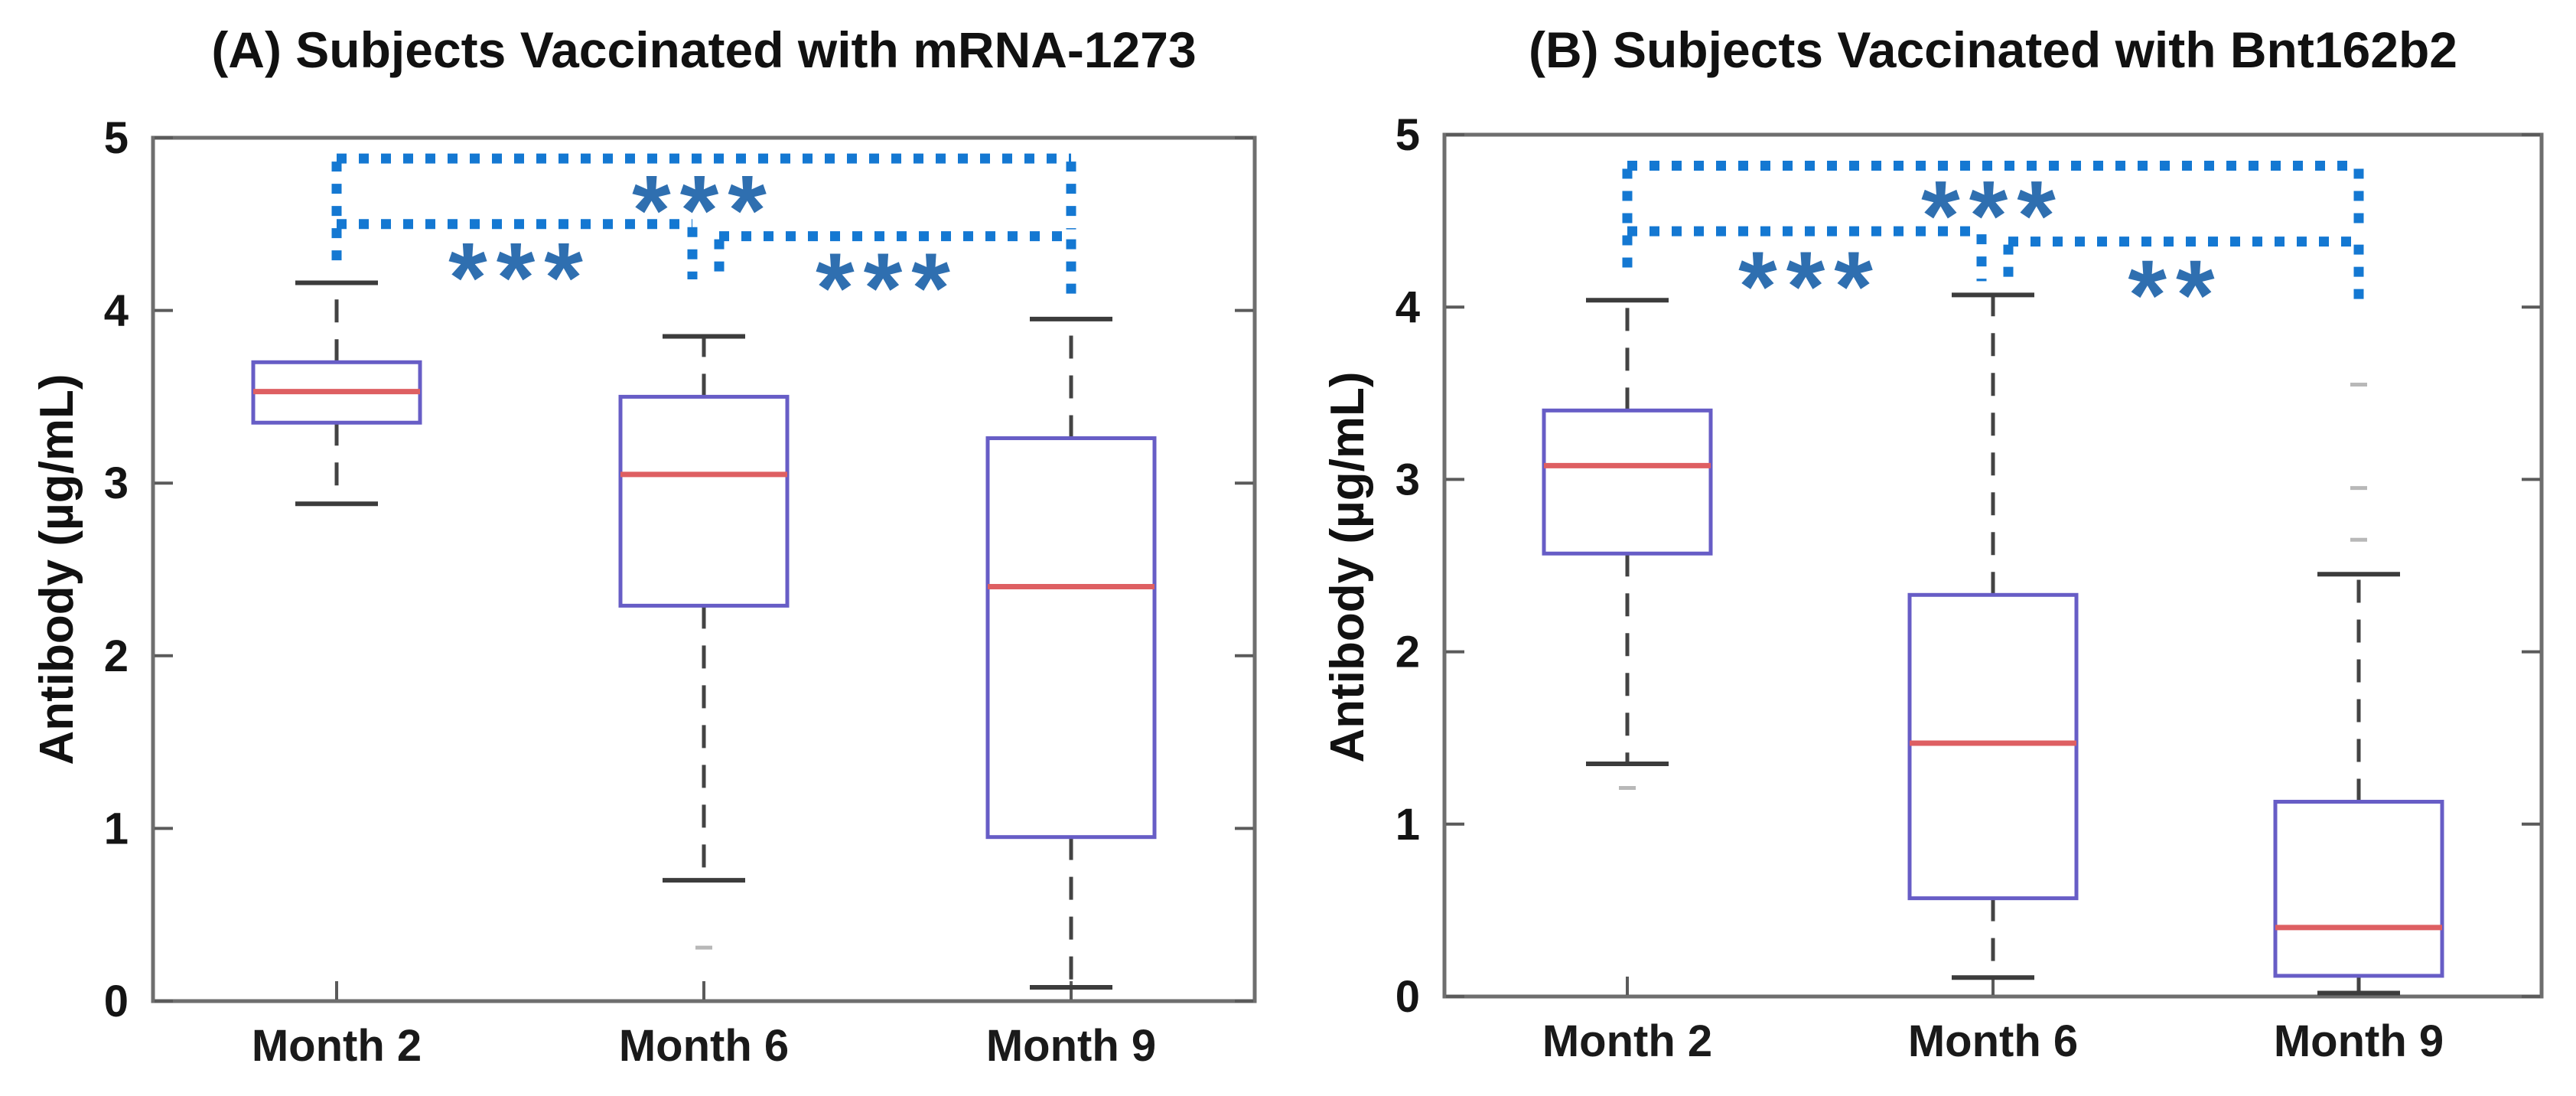  I want to click on panel-a-y-axis-label: Antibody (µg/mL), so click(57, 570).